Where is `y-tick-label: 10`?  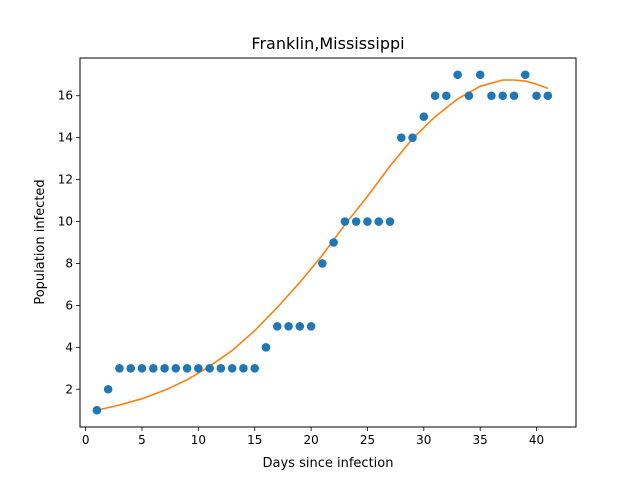 y-tick-label: 10 is located at coordinates (65, 222).